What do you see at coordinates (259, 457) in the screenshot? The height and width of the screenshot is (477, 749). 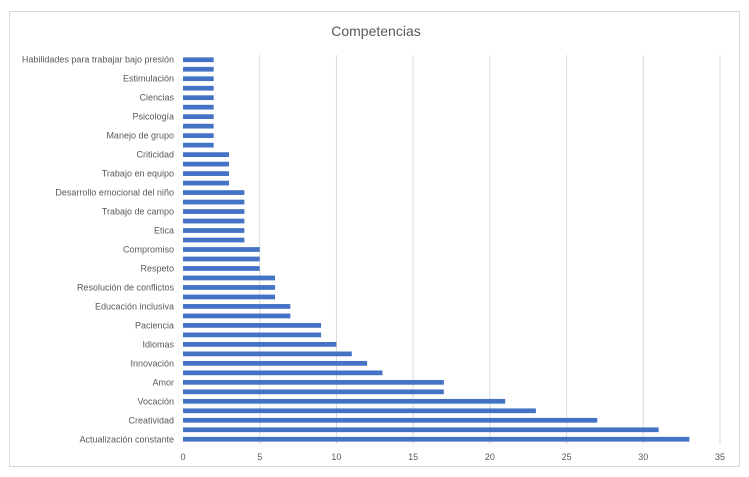 I see `x-tick-label: 5` at bounding box center [259, 457].